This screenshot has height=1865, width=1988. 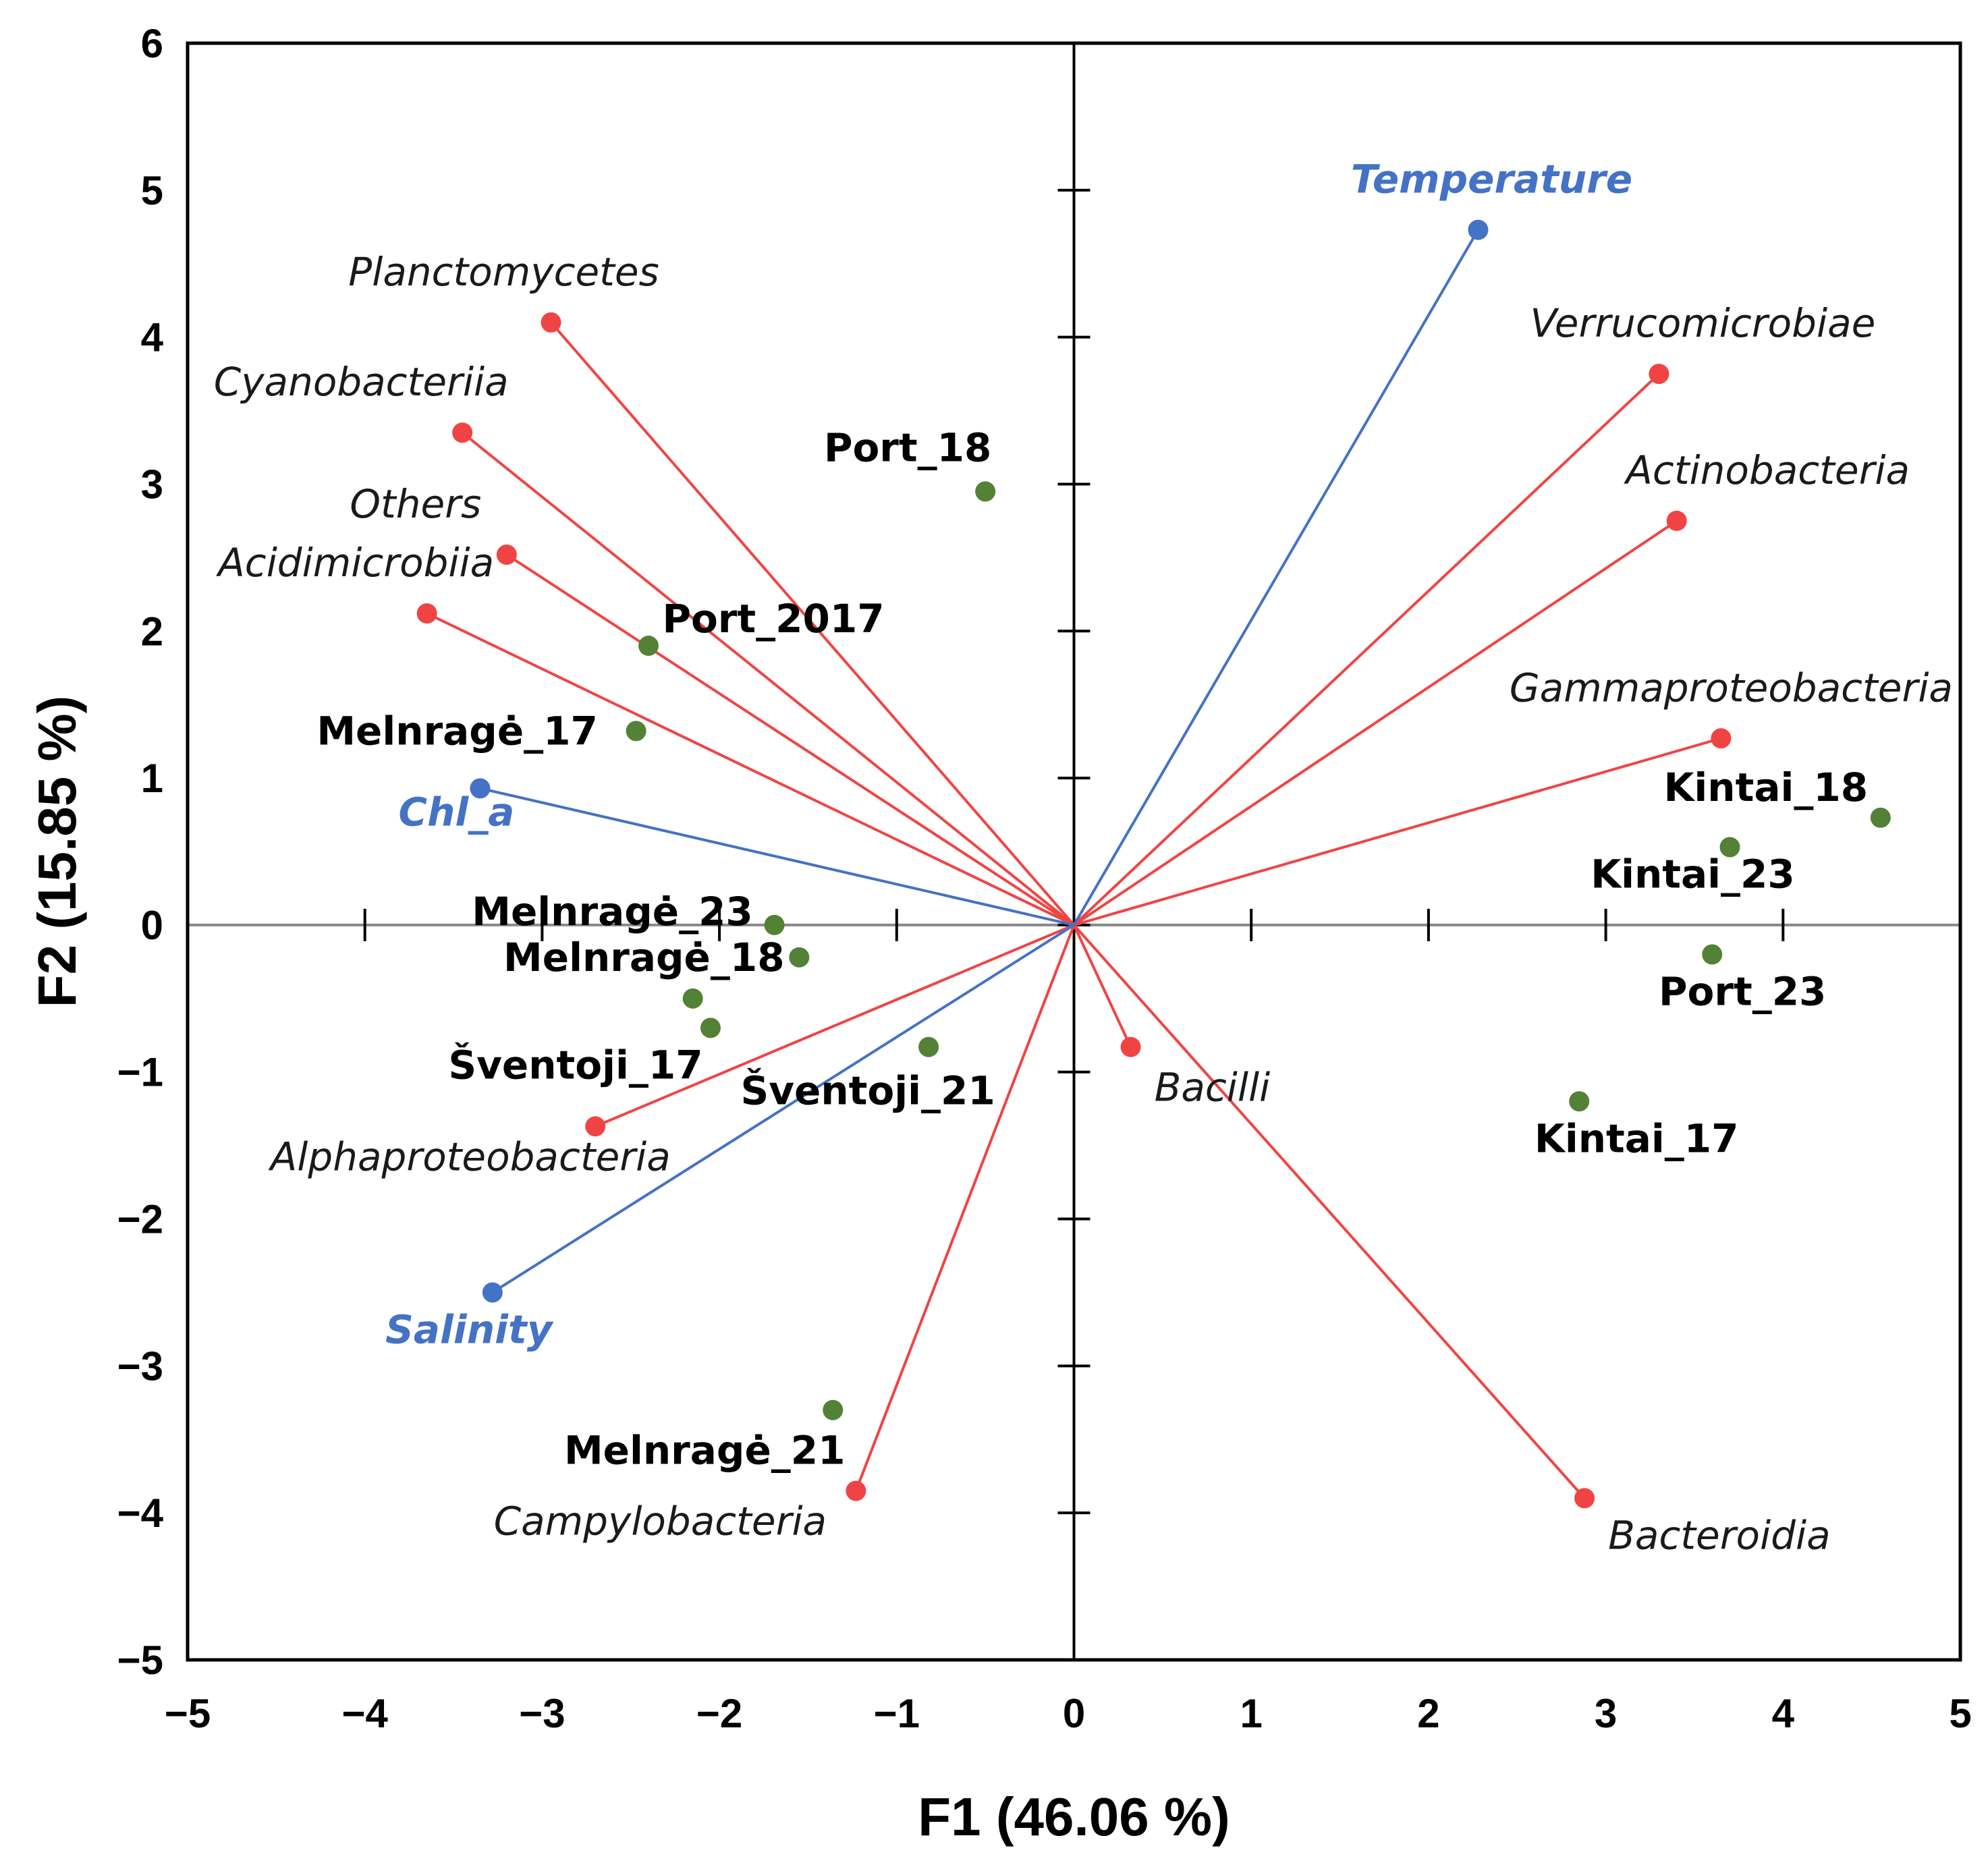 I want to click on y-tick-label: 1, so click(x=152, y=779).